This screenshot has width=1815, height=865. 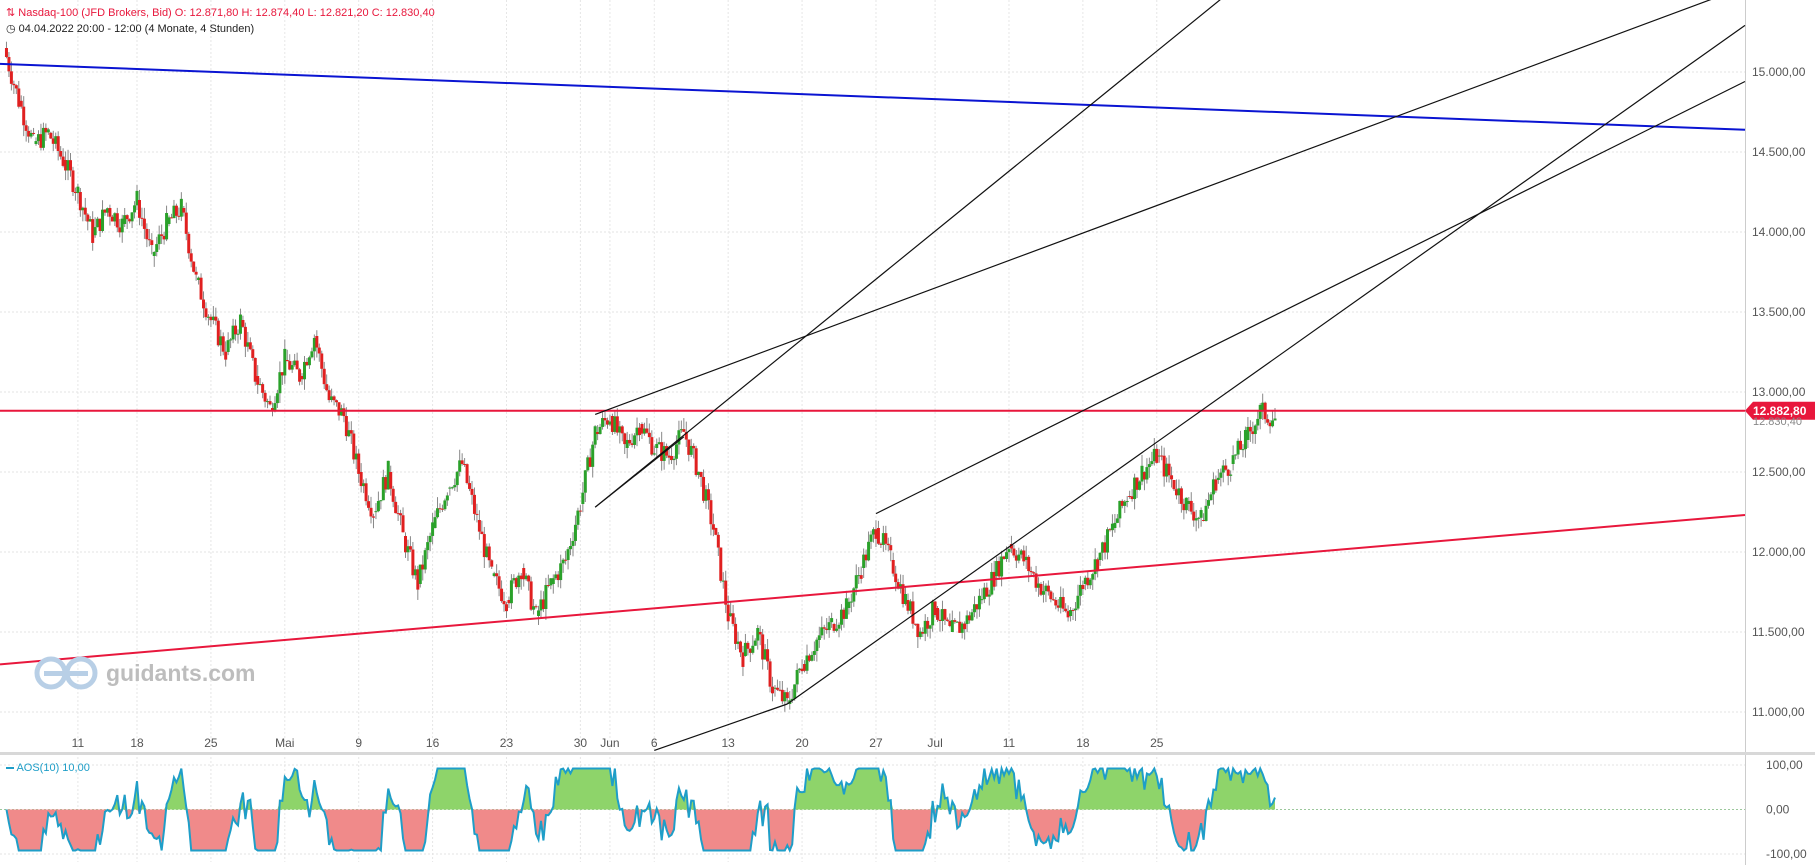 I want to click on x-tick-label: 6, so click(x=654, y=743).